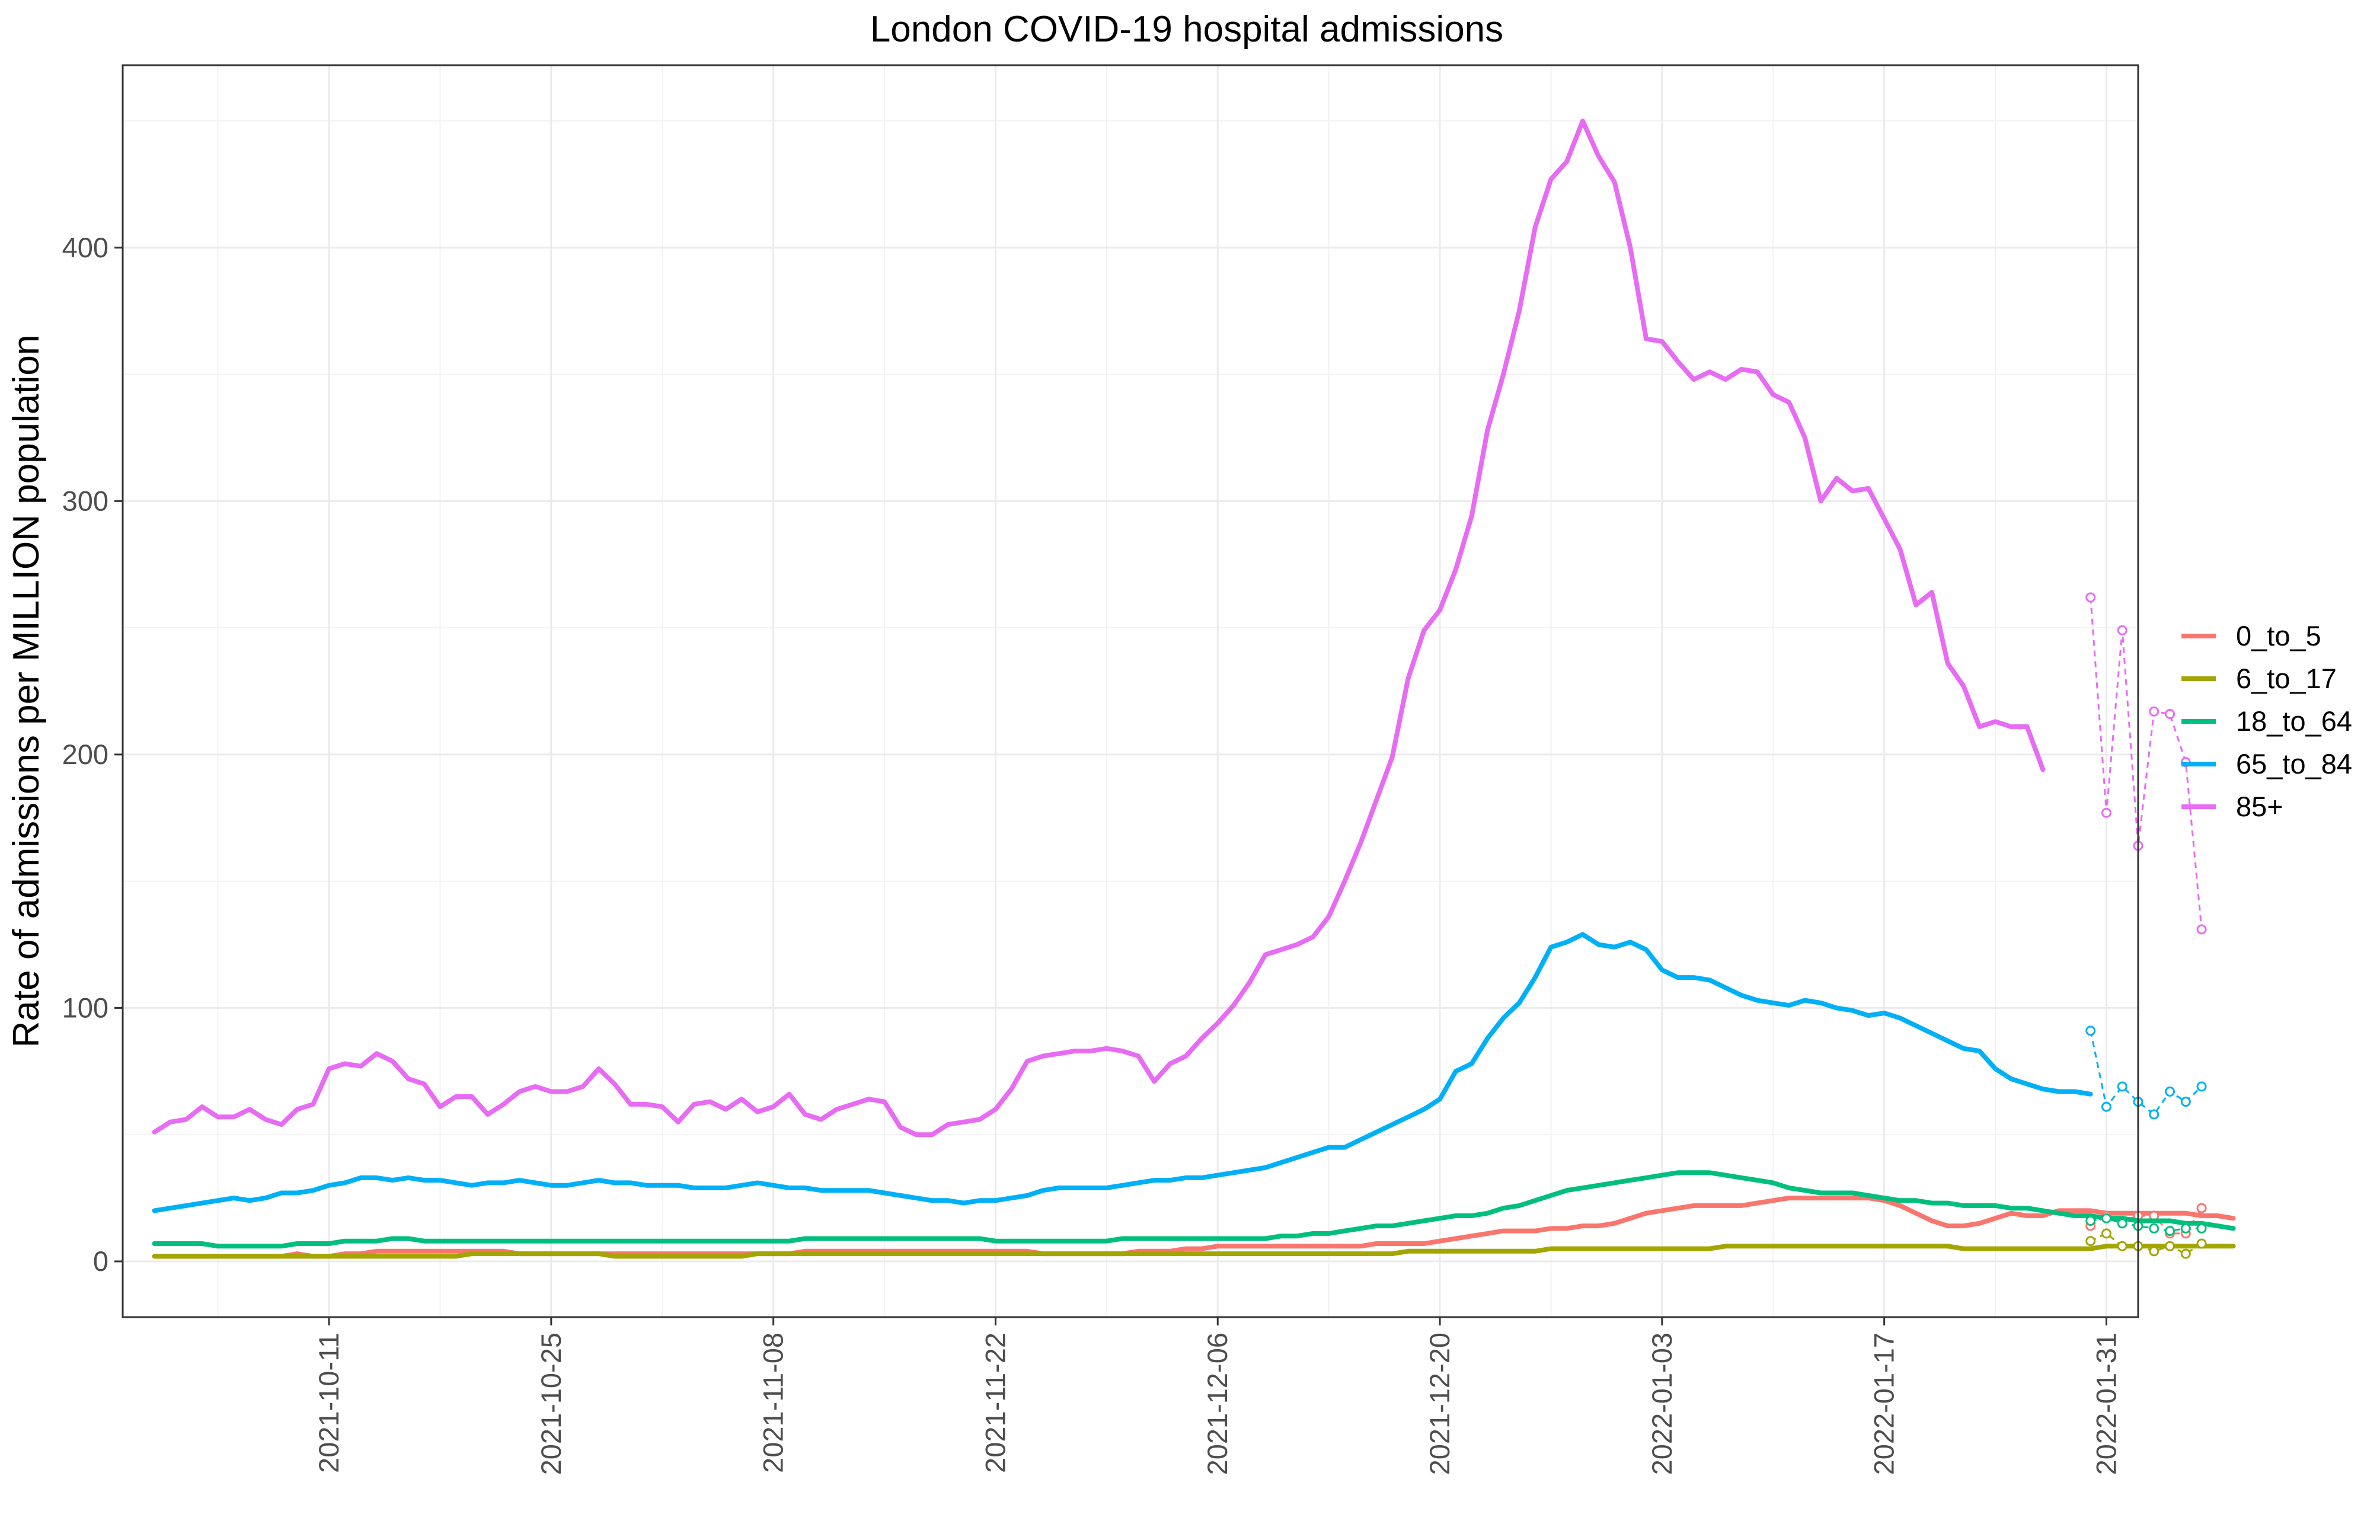 The height and width of the screenshot is (1540, 2380). Describe the element at coordinates (1439, 1404) in the screenshot. I see `x-tick-label: 2021-12-20` at that location.